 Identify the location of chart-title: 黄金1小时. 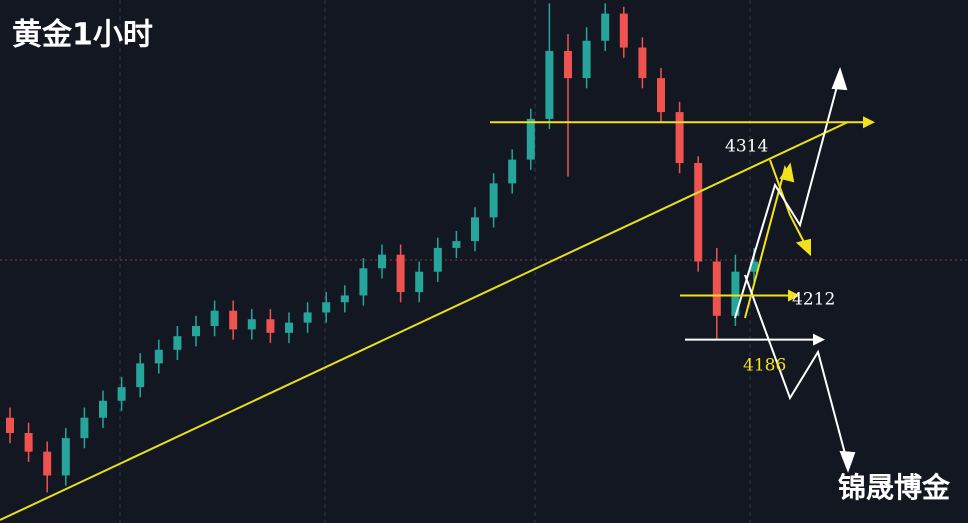
(82, 35).